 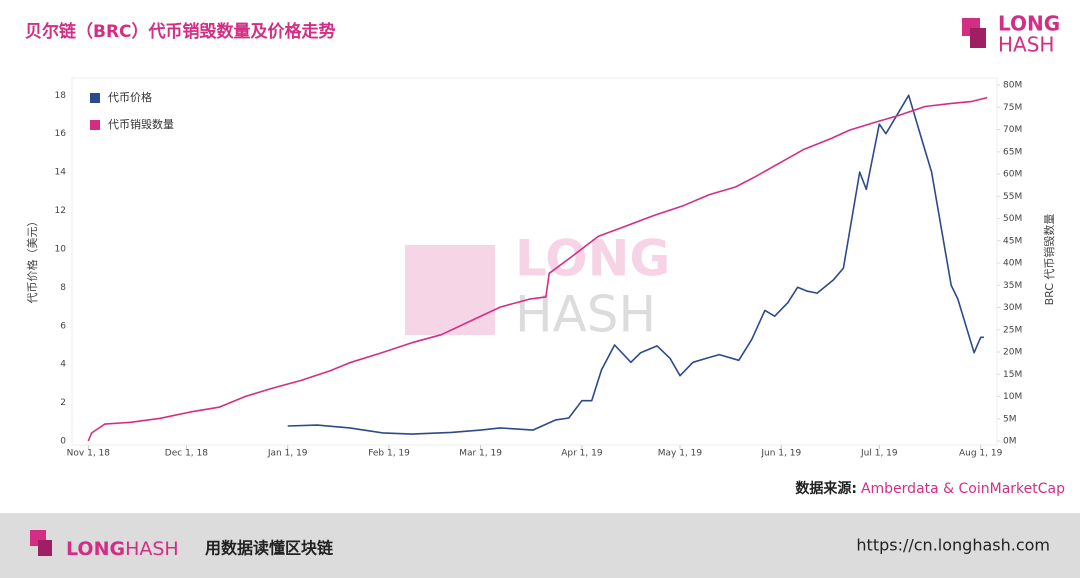 What do you see at coordinates (582, 454) in the screenshot?
I see `x-tick-label: Apr 1, 19` at bounding box center [582, 454].